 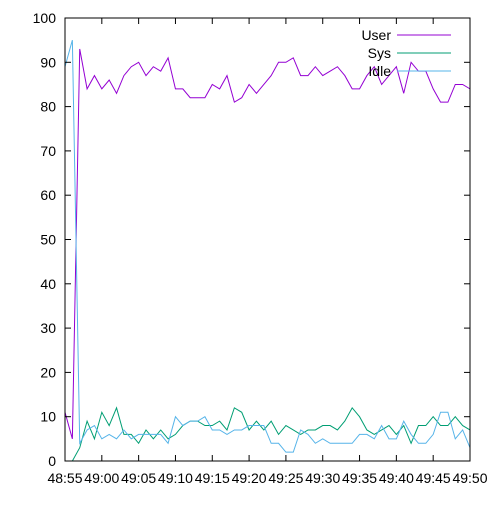 I want to click on y-tick-label: 20, so click(x=48, y=372).